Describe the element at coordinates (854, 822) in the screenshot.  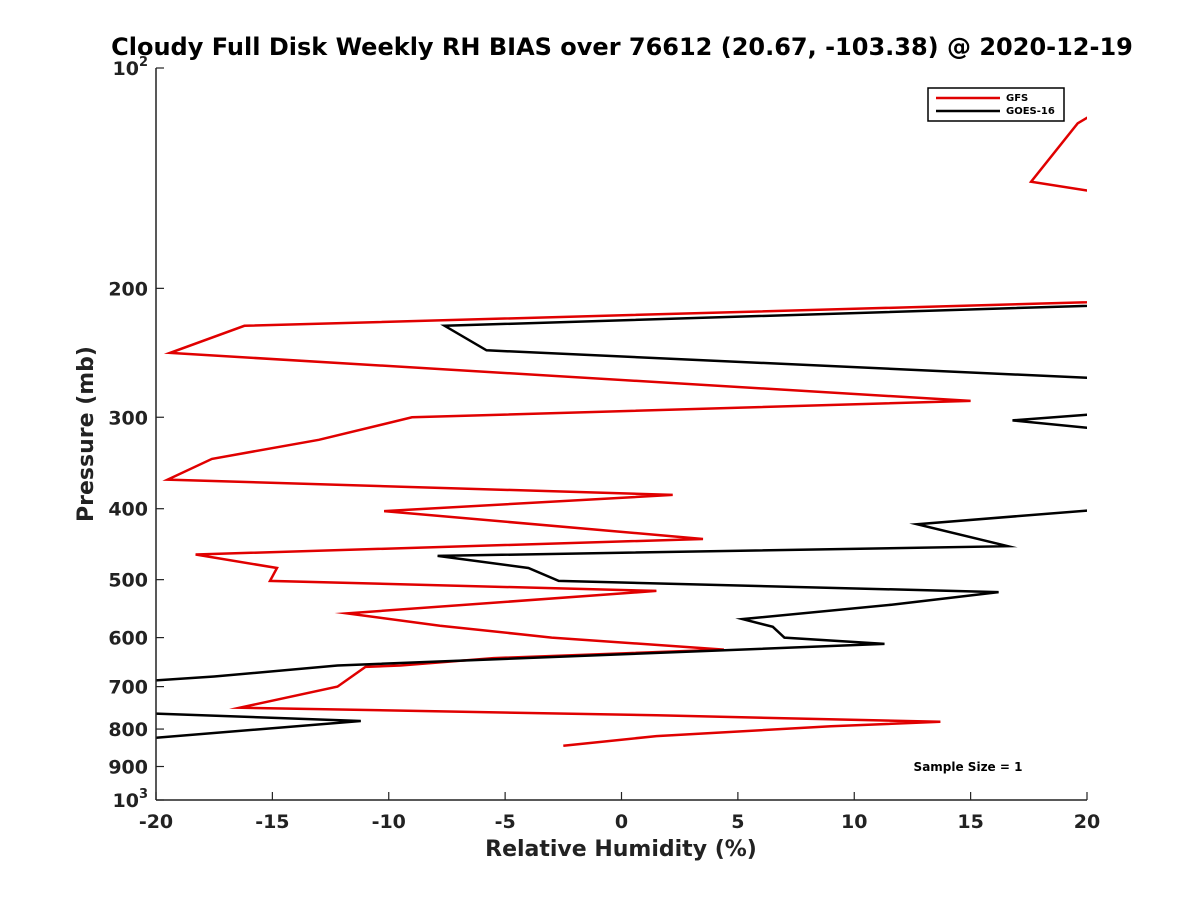
I see `x-tick-label: 10` at that location.